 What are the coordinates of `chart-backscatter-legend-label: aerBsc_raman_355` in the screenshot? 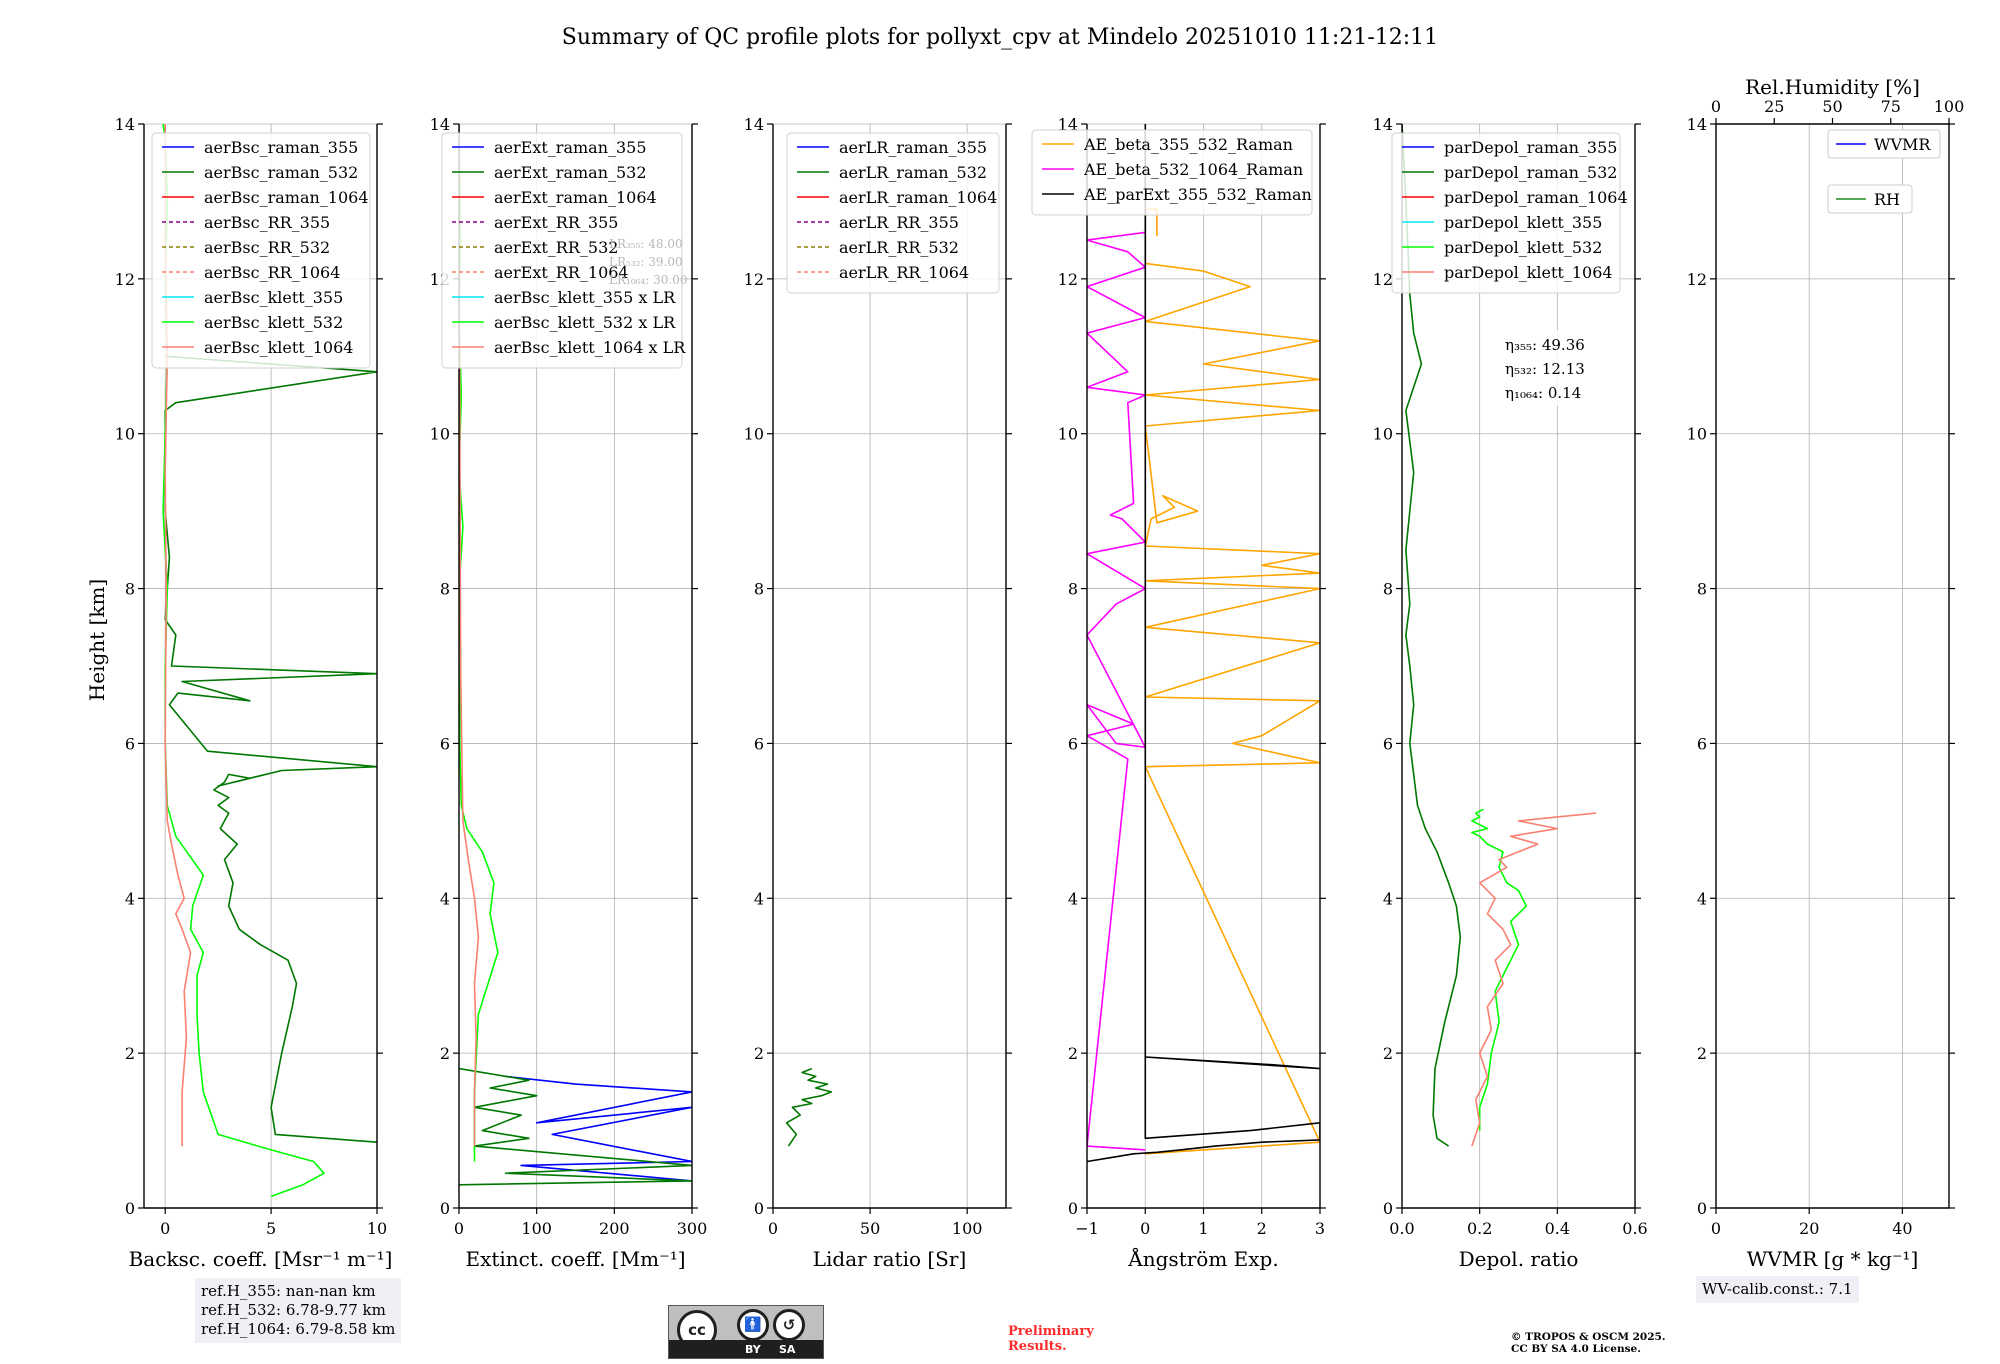 It's located at (281, 147).